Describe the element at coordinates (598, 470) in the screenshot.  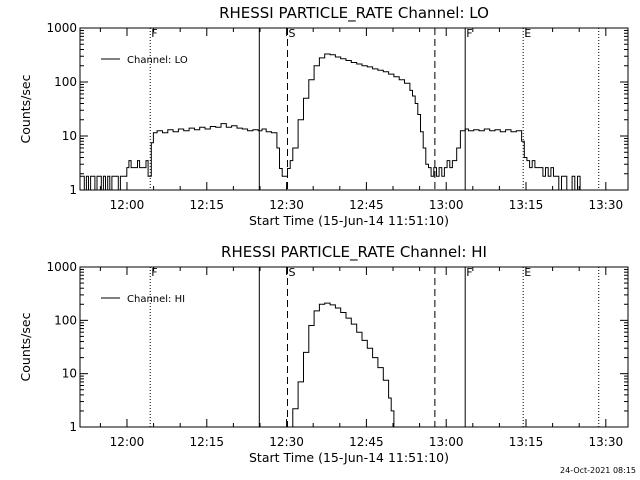
I see `footer-timestamp: 24-Oct-2021 08:15` at that location.